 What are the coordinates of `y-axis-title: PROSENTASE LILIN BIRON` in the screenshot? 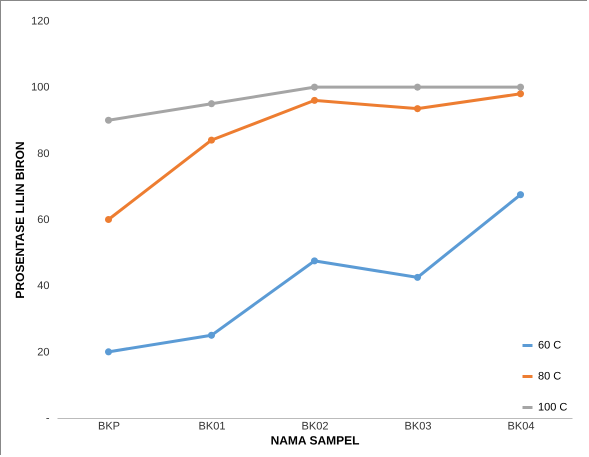 It's located at (20, 220).